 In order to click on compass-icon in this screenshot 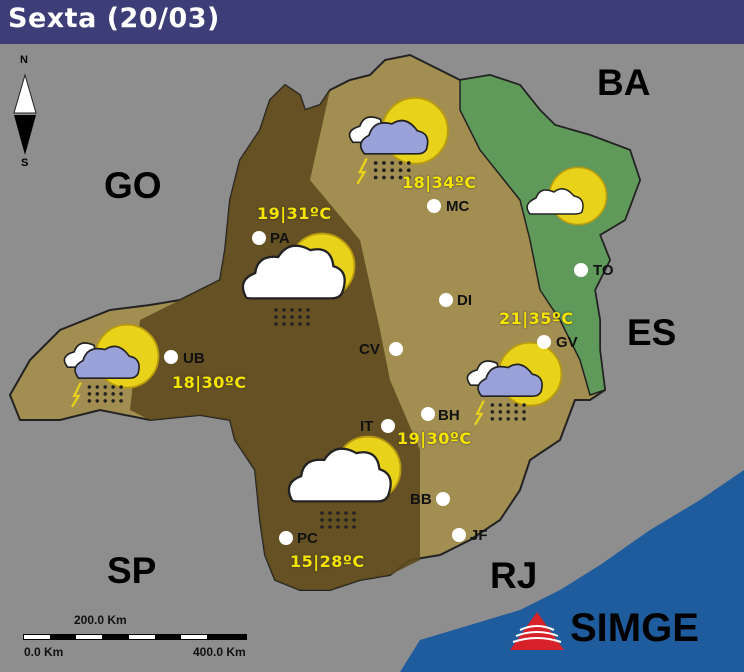, I will do `click(25, 114)`.